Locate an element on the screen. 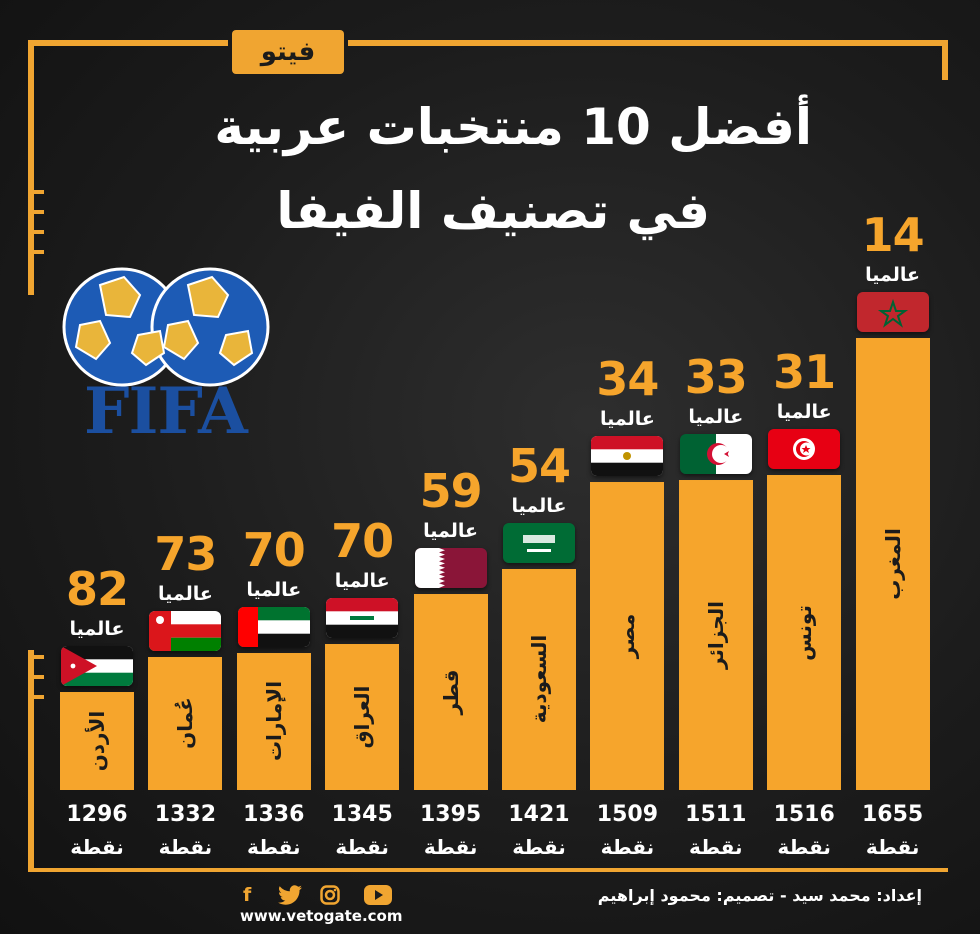  bar-country-label: قطر is located at coordinates (450, 692).